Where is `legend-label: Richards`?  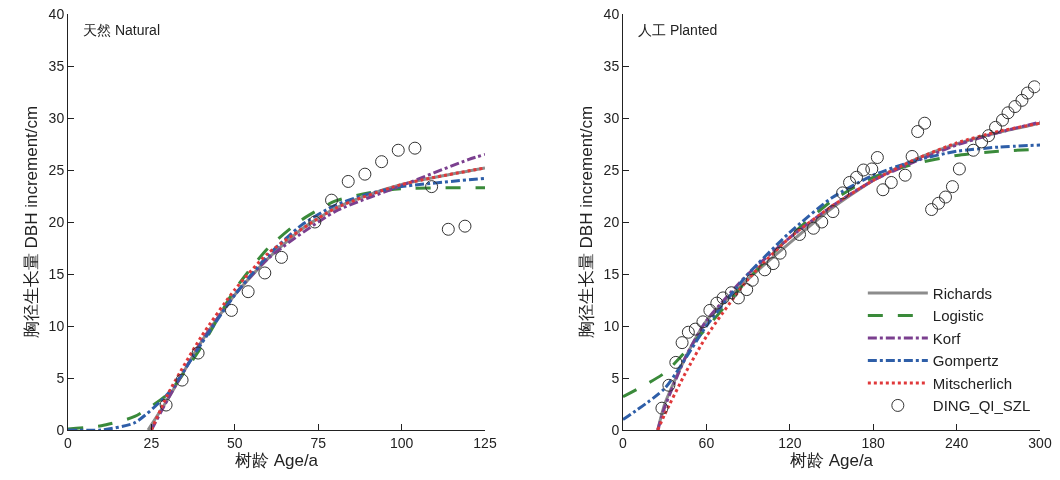 legend-label: Richards is located at coordinates (962, 293).